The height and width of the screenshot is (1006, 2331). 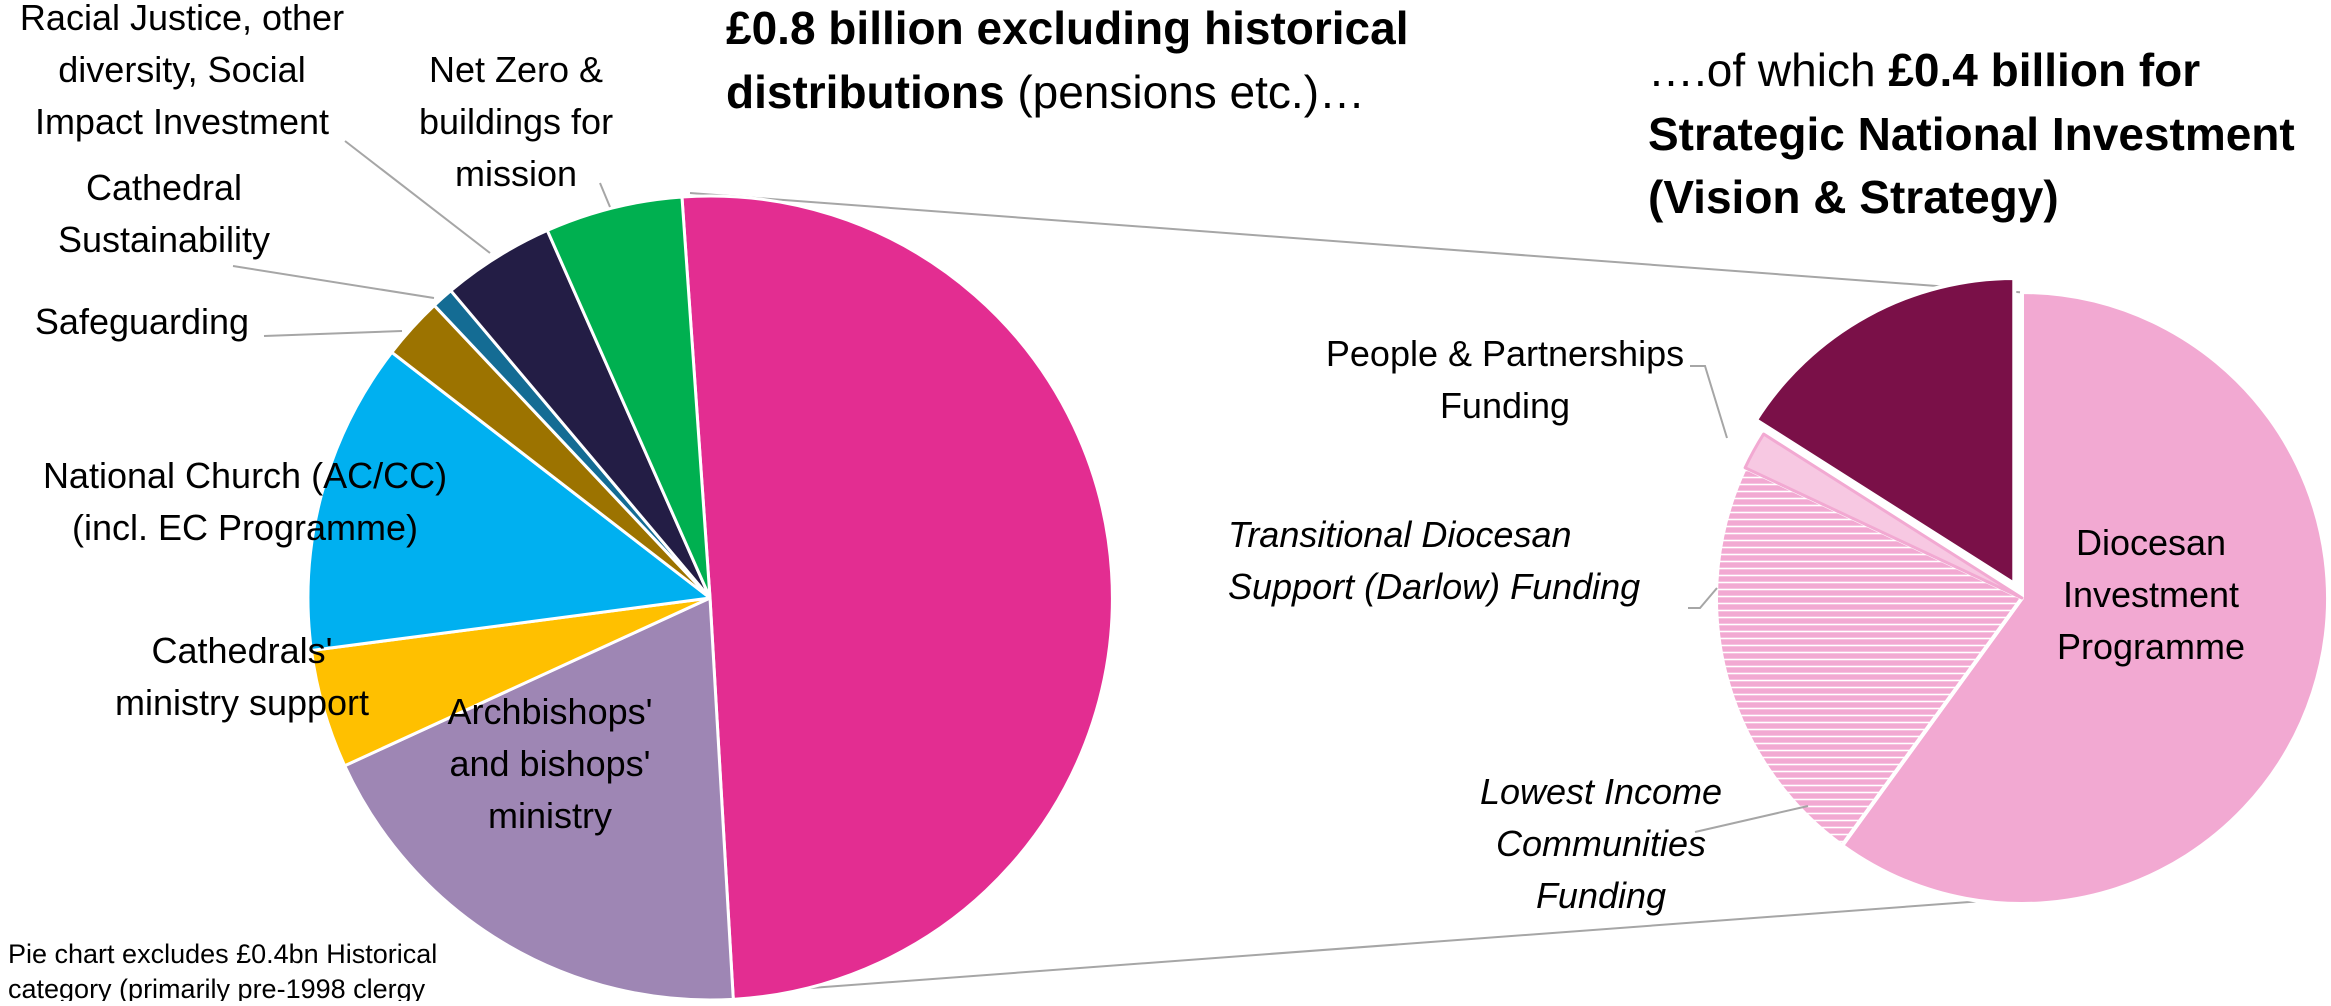 What do you see at coordinates (333, 333) in the screenshot?
I see `safeguarding-leader-line` at bounding box center [333, 333].